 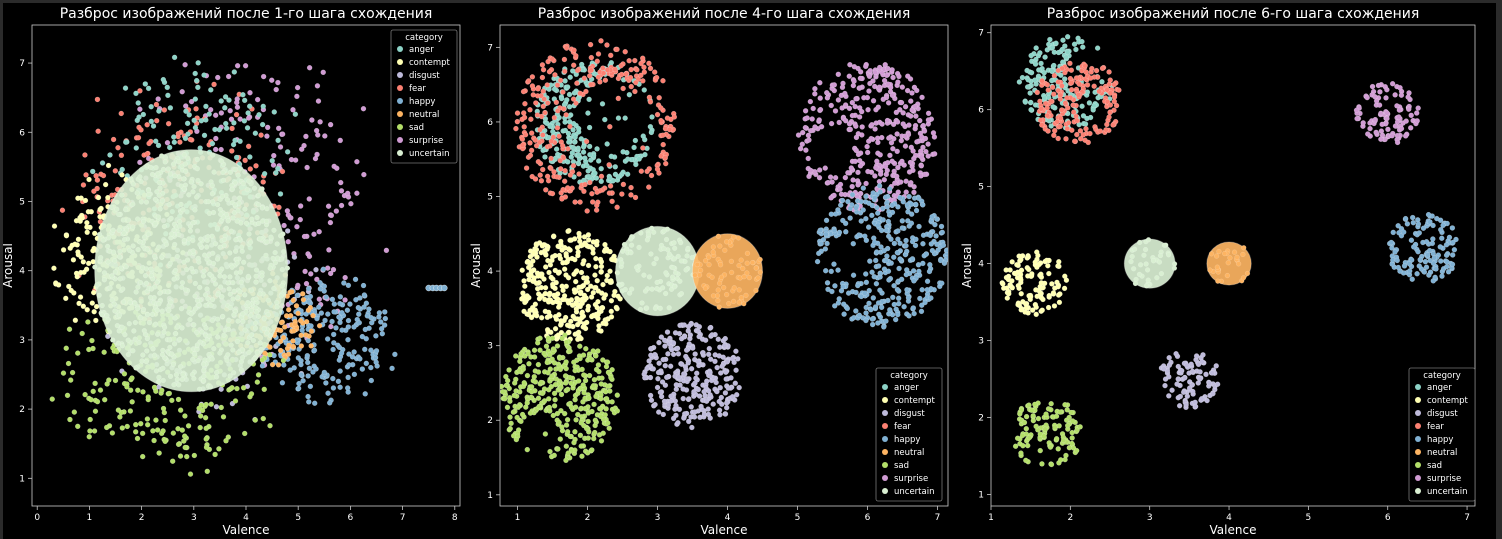 What do you see at coordinates (981, 34) in the screenshot?
I see `y-tick-label: 7` at bounding box center [981, 34].